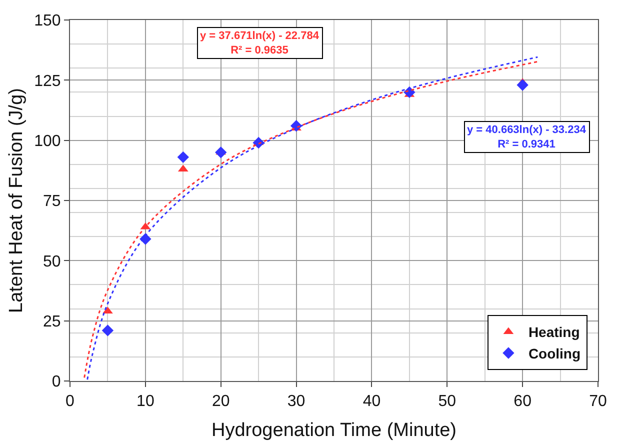 The height and width of the screenshot is (441, 618). I want to click on y-tick-label: 75, so click(52, 201).